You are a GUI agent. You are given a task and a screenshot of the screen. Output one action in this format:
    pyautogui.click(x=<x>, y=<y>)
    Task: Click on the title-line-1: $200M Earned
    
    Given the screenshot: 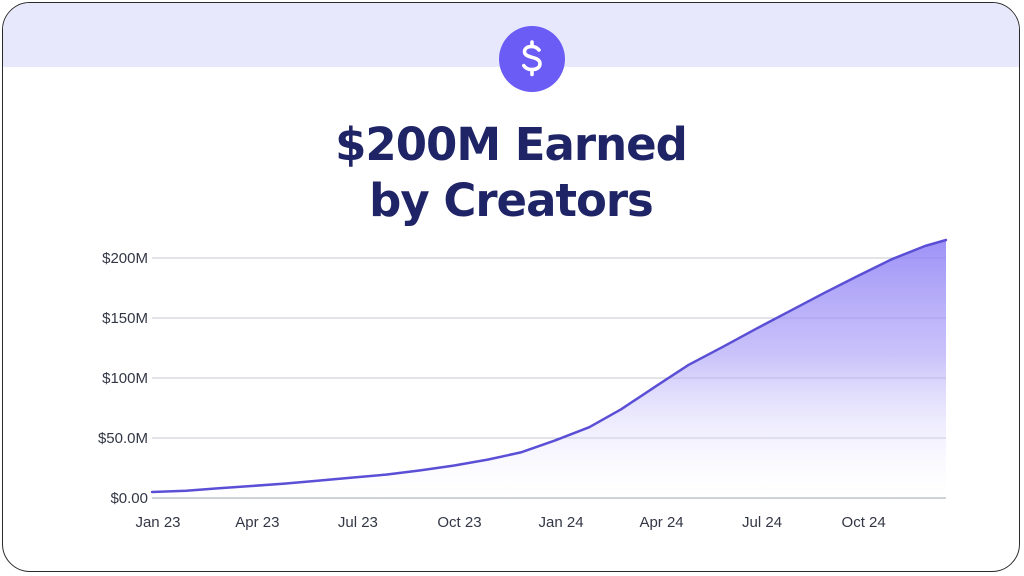 What is the action you would take?
    pyautogui.click(x=511, y=144)
    